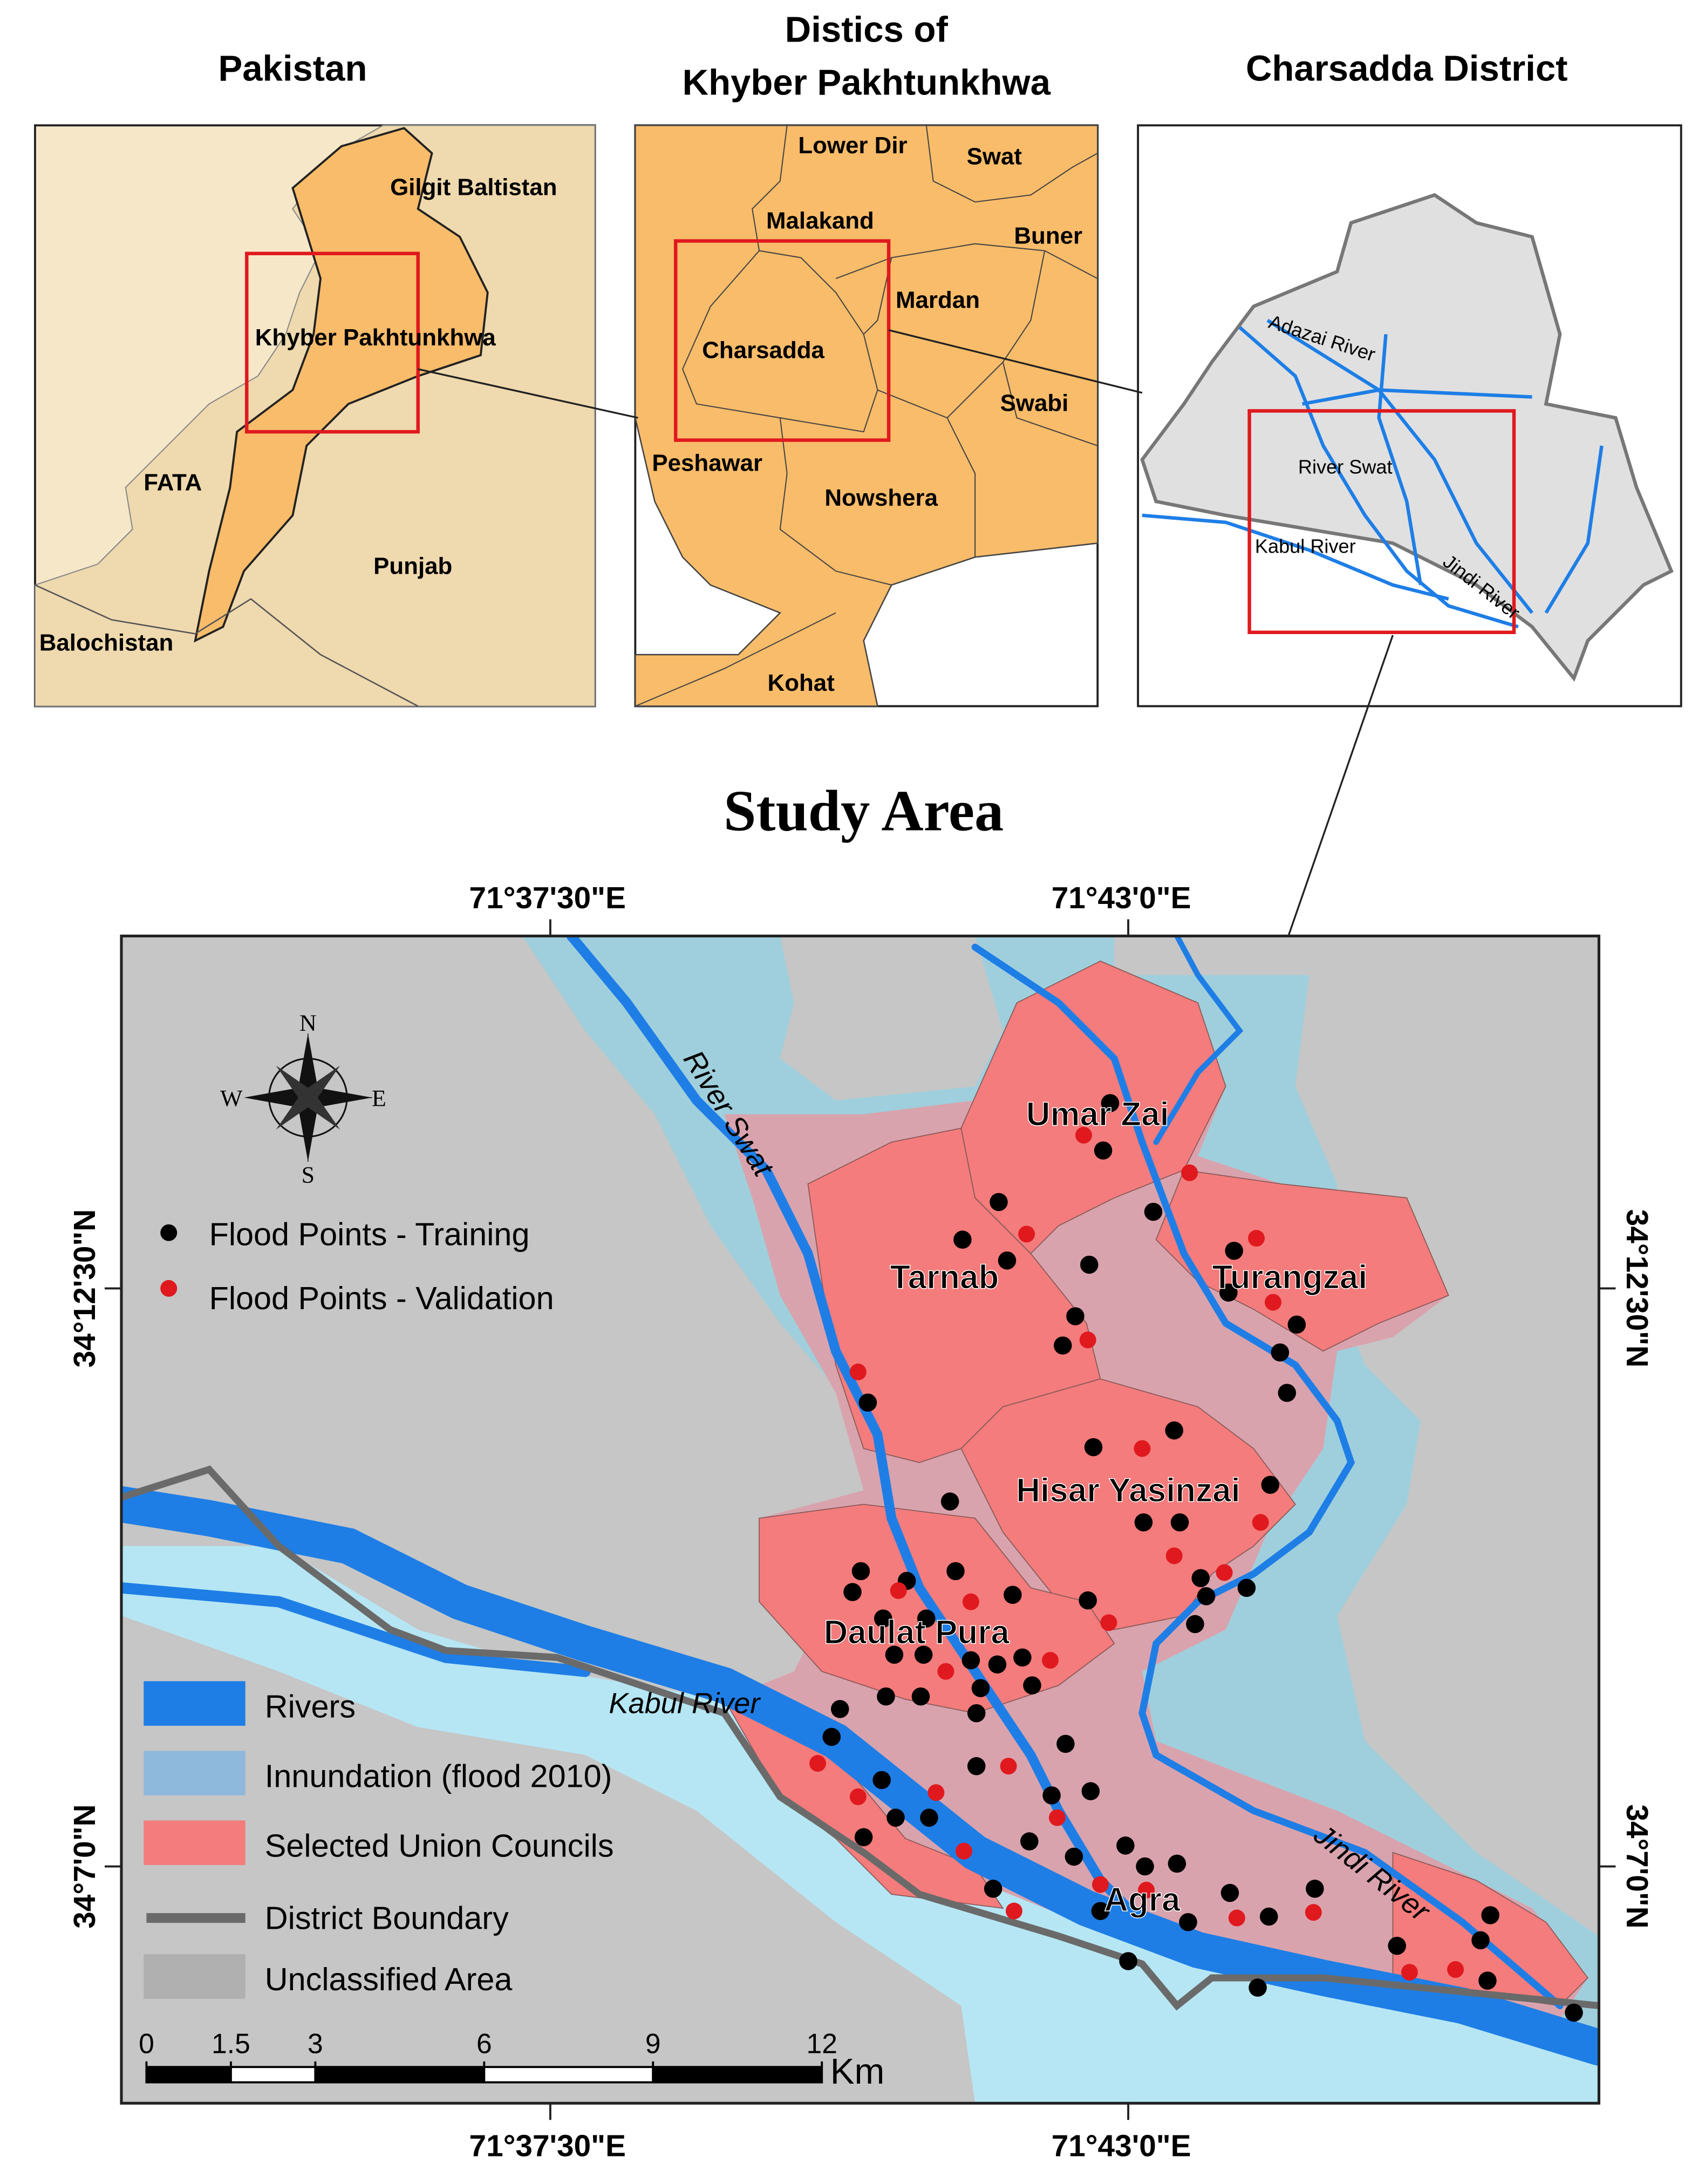 The height and width of the screenshot is (2184, 1705). What do you see at coordinates (820, 221) in the screenshot?
I see `district-label: Malakand` at bounding box center [820, 221].